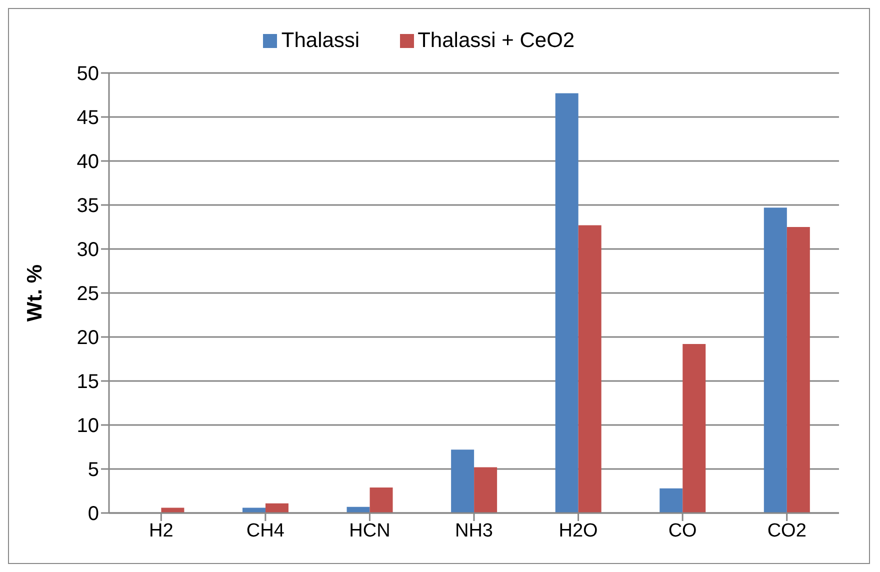  I want to click on y-tick-label: 25, so click(87, 294).